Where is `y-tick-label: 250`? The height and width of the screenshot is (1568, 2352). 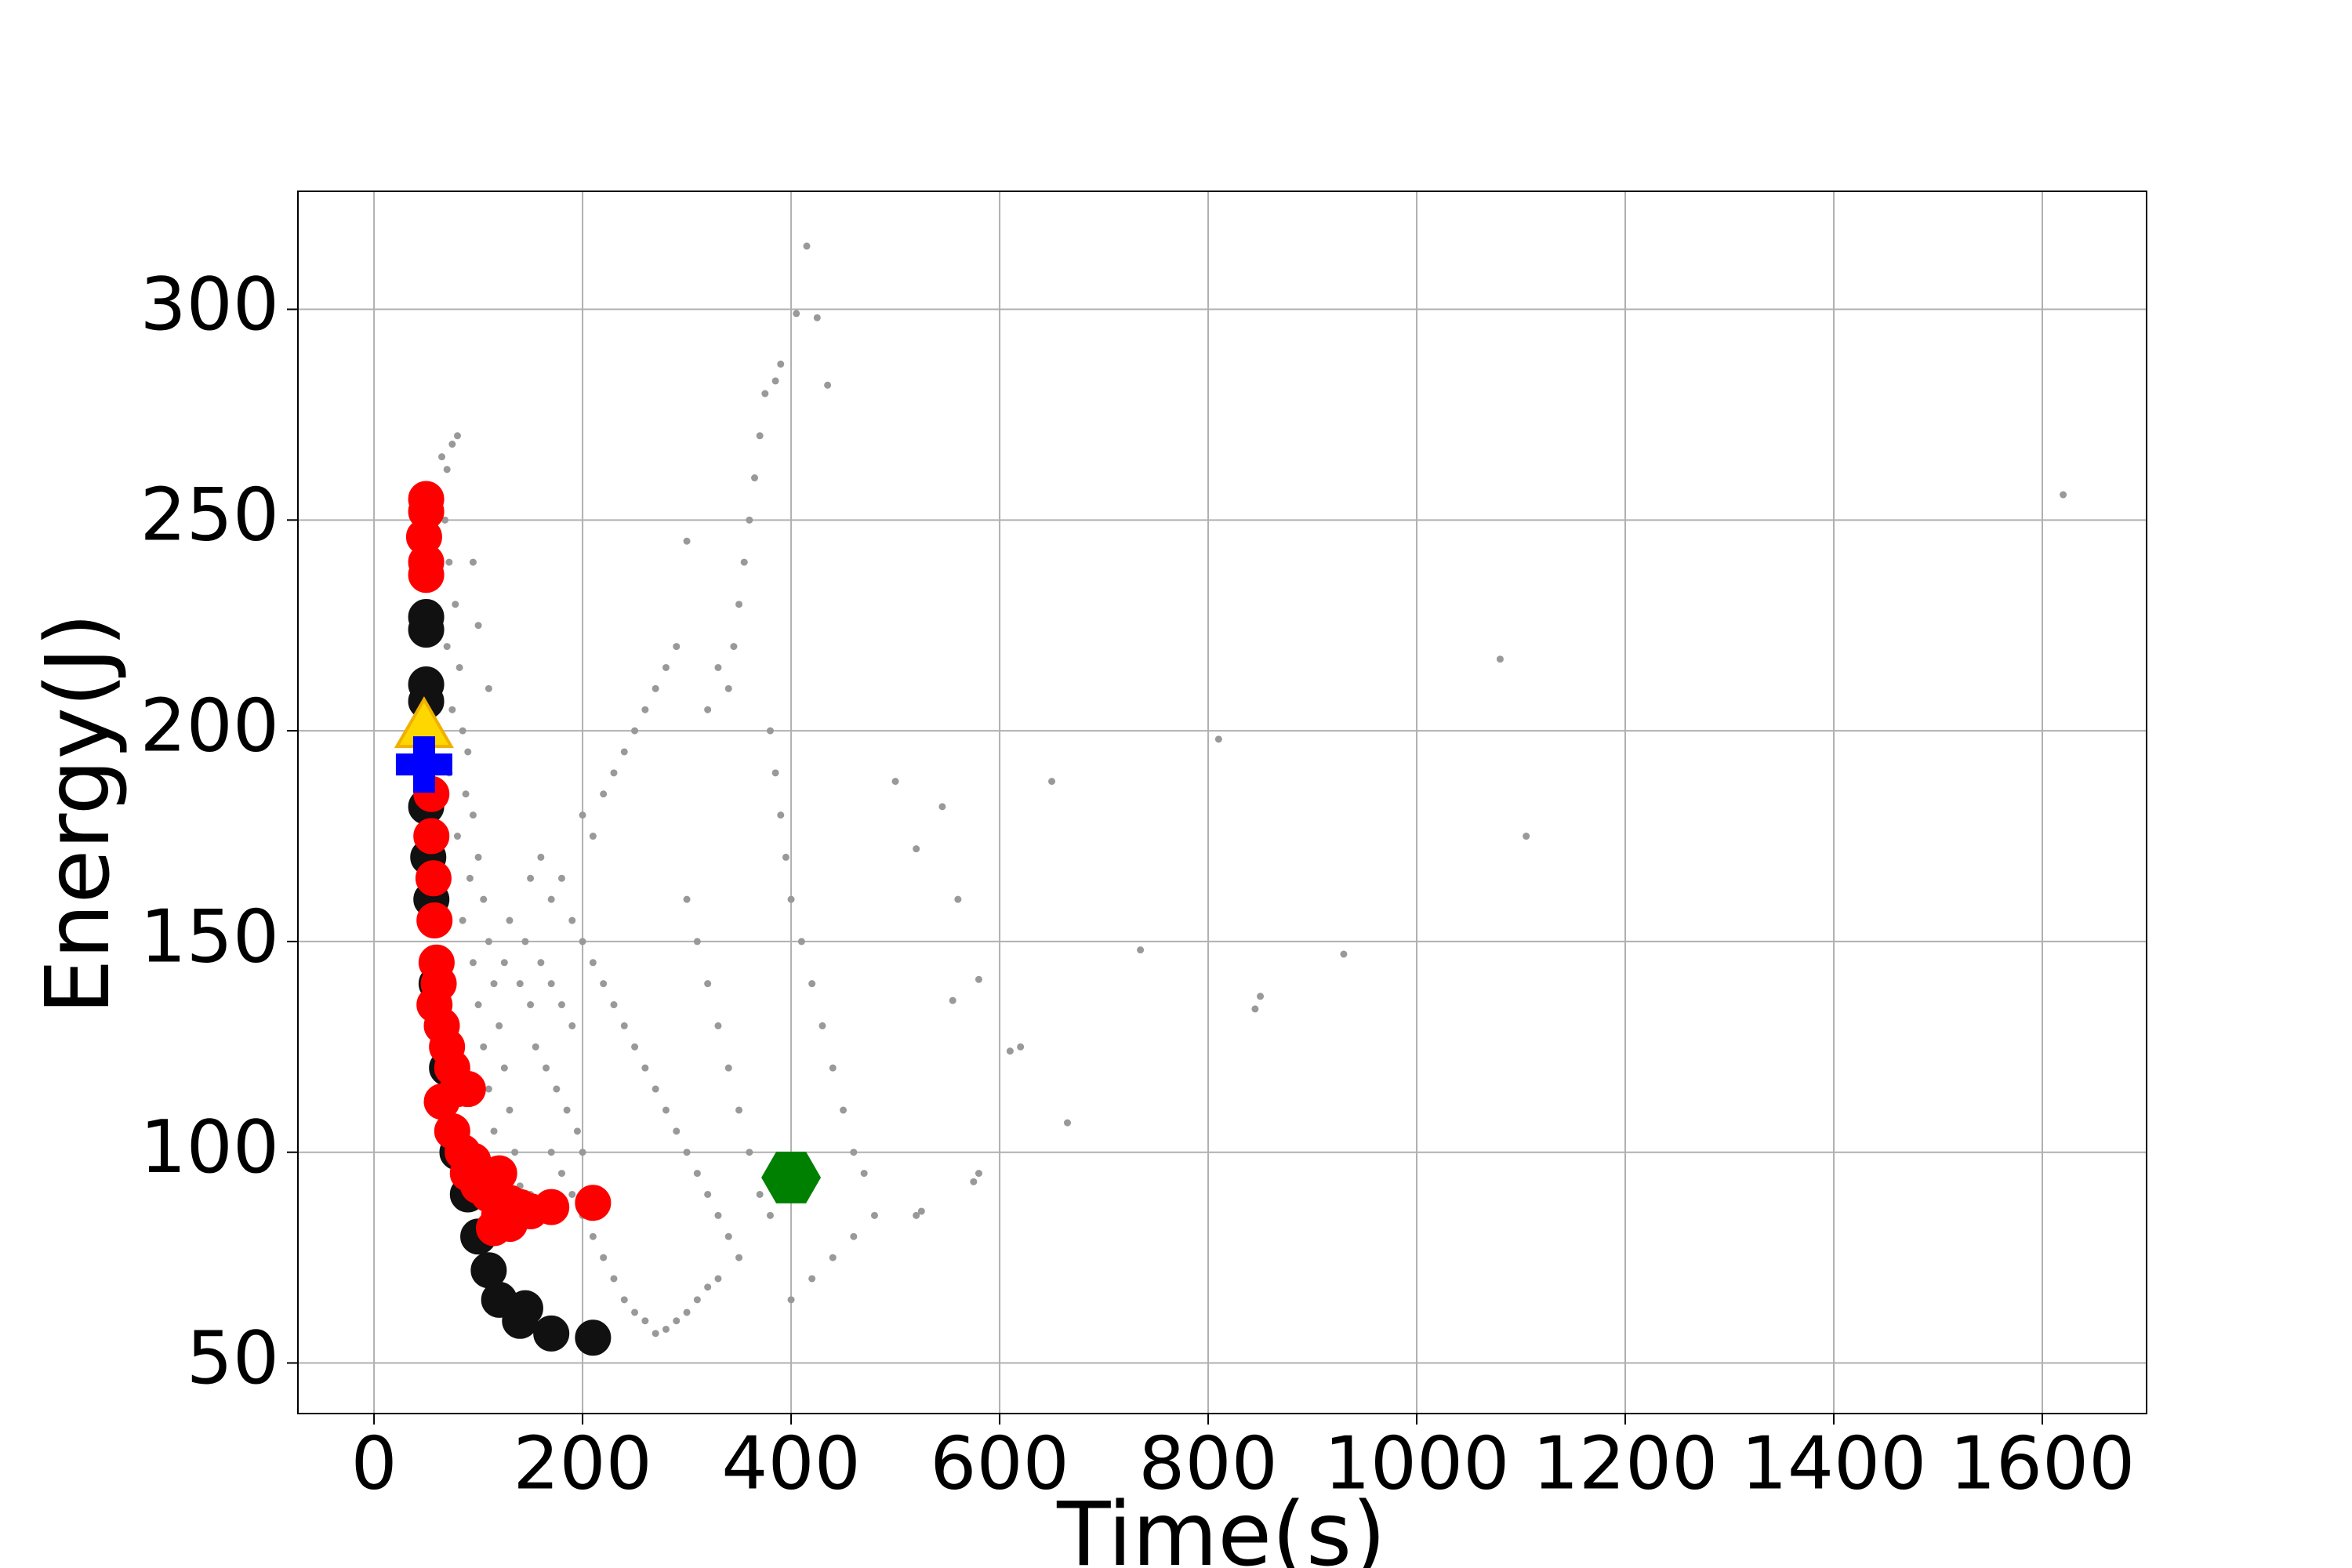
y-tick-label: 250 is located at coordinates (209, 515).